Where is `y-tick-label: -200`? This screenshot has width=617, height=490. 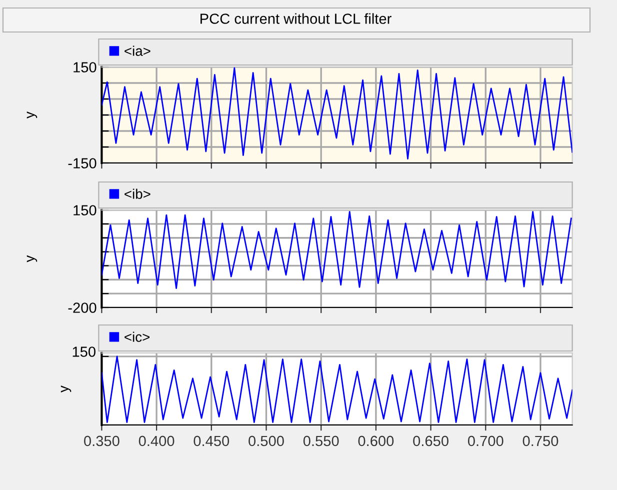
y-tick-label: -200 is located at coordinates (82, 307).